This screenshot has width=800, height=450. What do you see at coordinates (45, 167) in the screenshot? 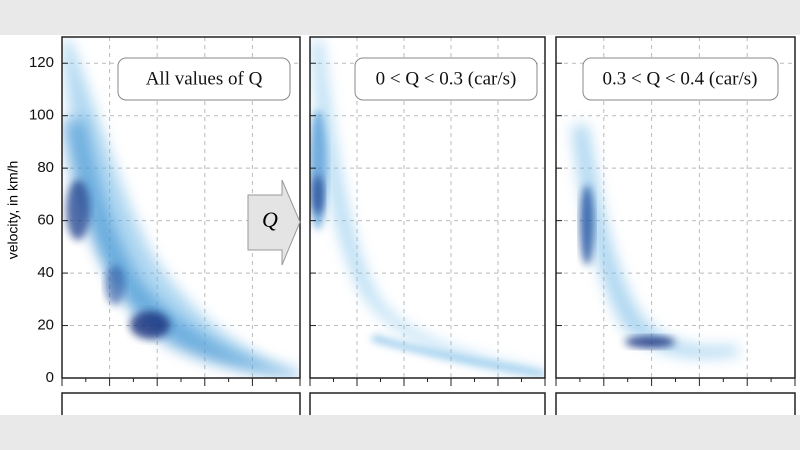
I see `y-tick-label: 80` at bounding box center [45, 167].